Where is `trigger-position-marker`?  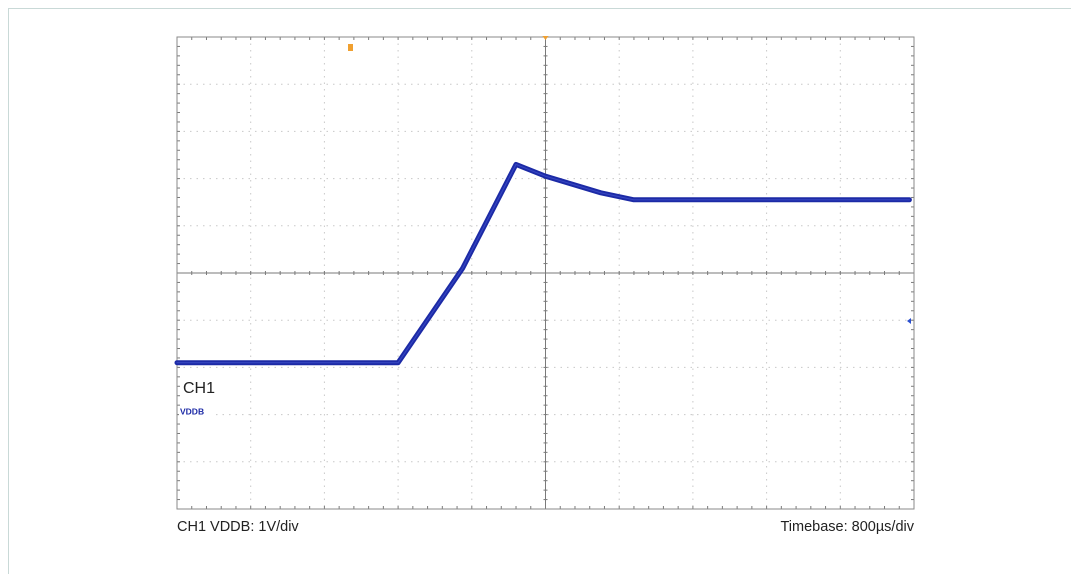 trigger-position-marker is located at coordinates (545, 38).